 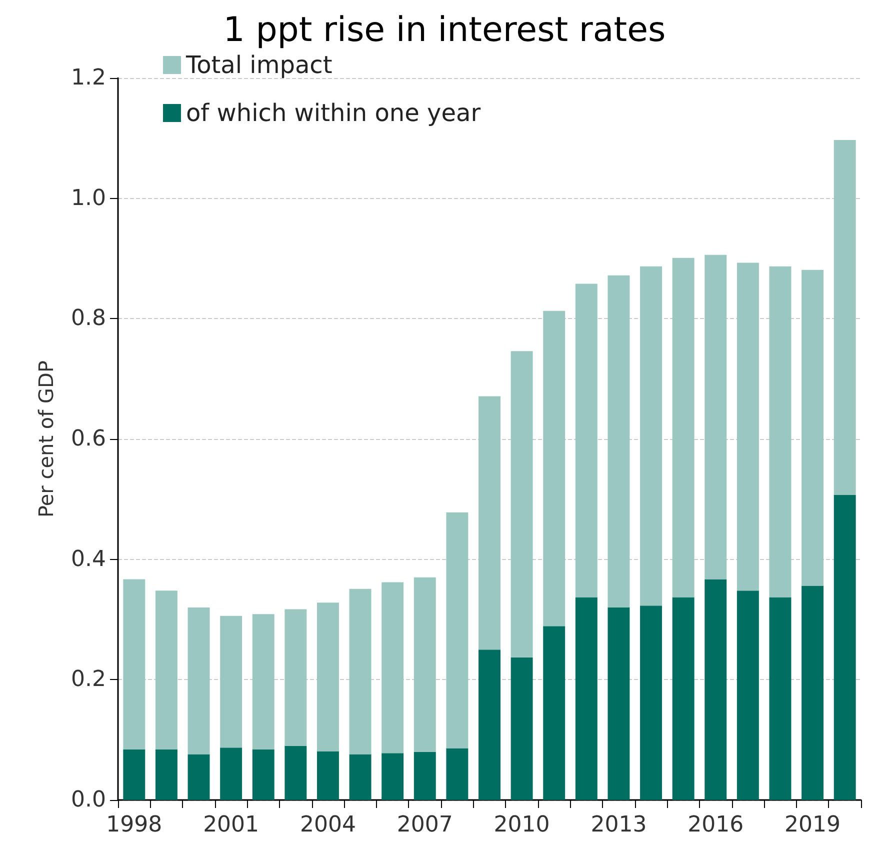 What do you see at coordinates (258, 65) in the screenshot?
I see `legend-label: Total impact` at bounding box center [258, 65].